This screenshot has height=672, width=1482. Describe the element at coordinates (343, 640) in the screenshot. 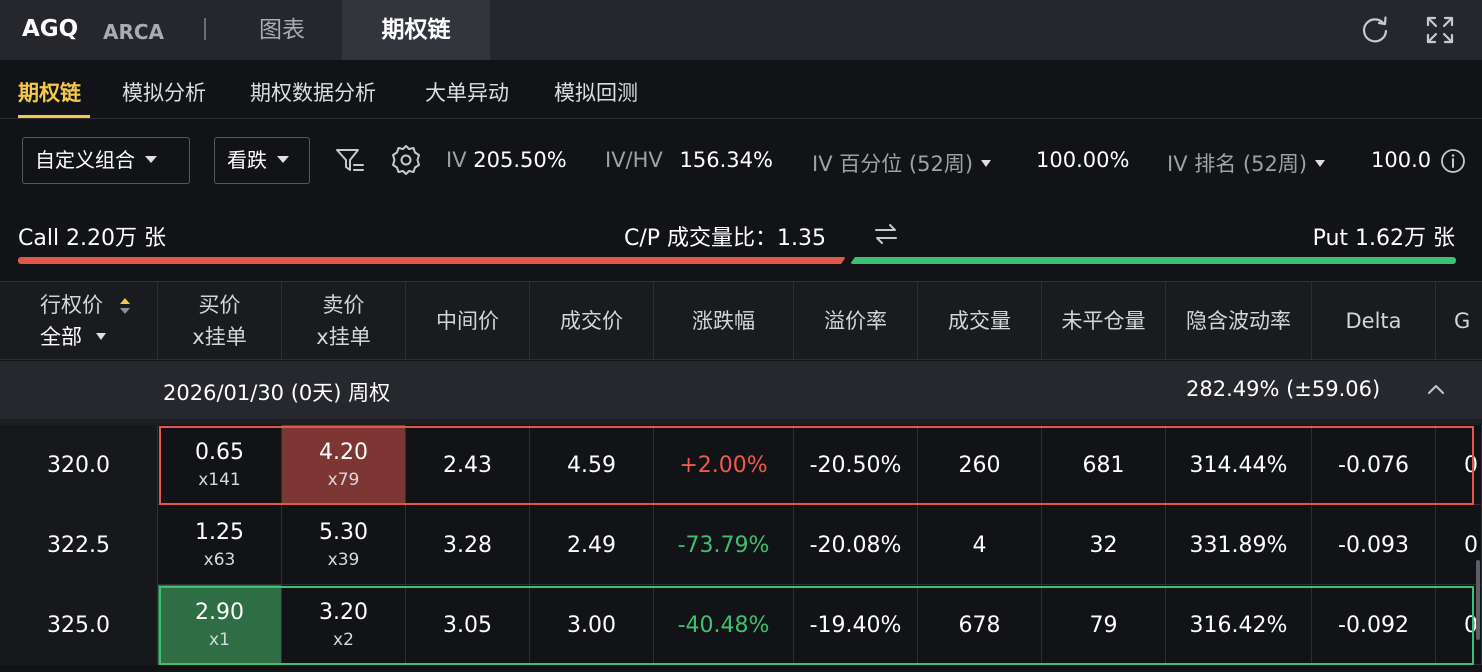

I see `ask-size: x2` at that location.